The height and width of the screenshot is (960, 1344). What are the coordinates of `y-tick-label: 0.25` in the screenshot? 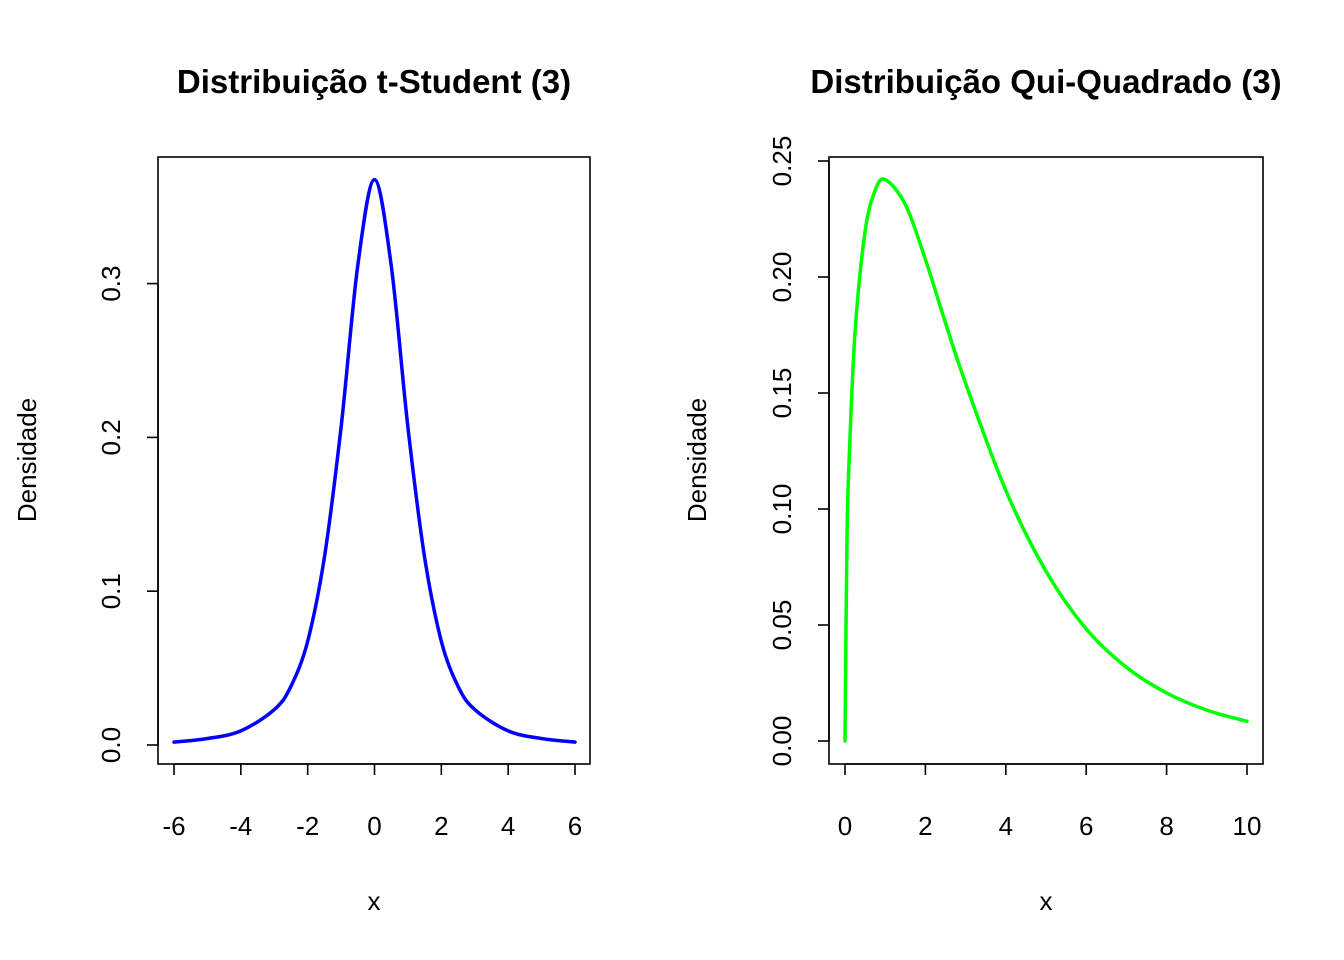 It's located at (782, 161).